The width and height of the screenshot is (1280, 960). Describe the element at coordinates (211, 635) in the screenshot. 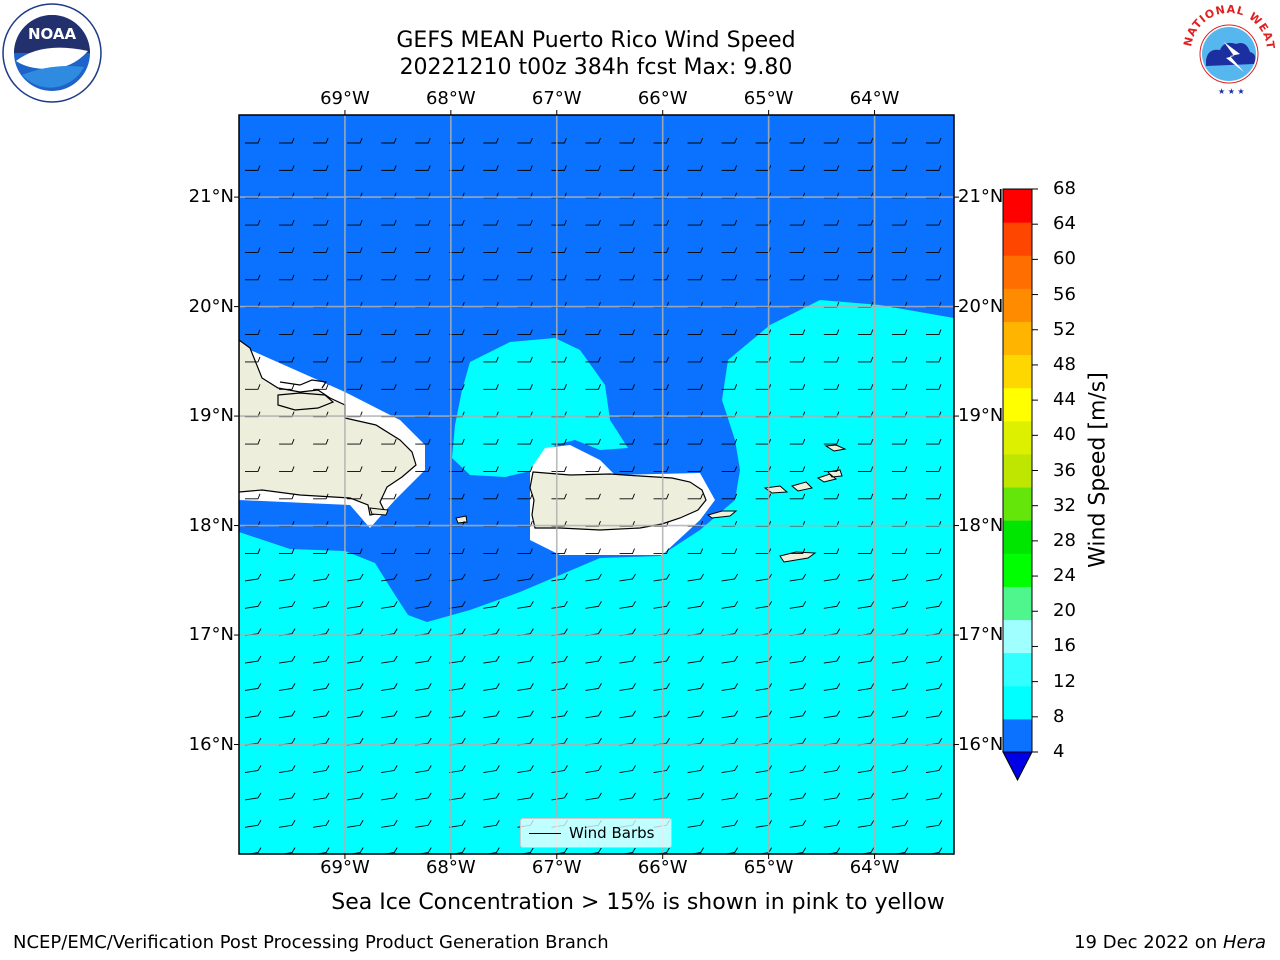

I see `lat-label-left: 17°N` at that location.